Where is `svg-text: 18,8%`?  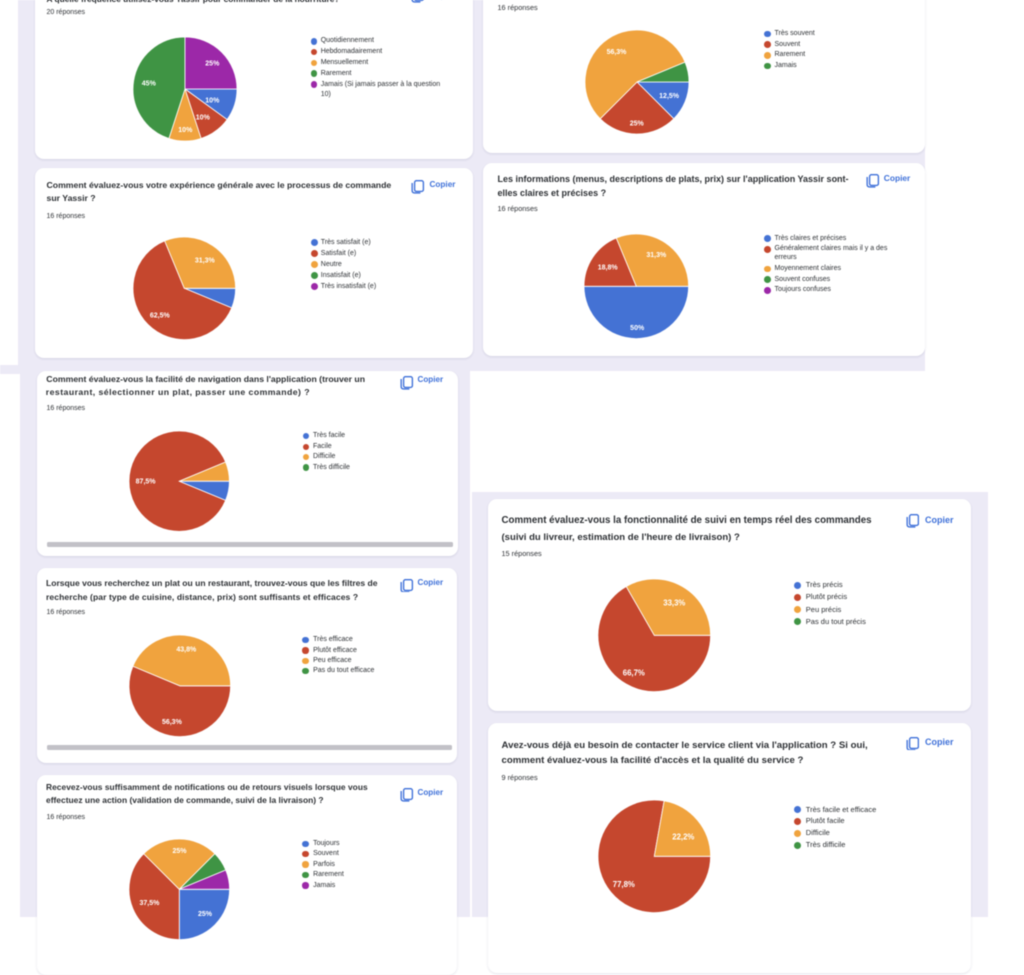 svg-text: 18,8% is located at coordinates (608, 267).